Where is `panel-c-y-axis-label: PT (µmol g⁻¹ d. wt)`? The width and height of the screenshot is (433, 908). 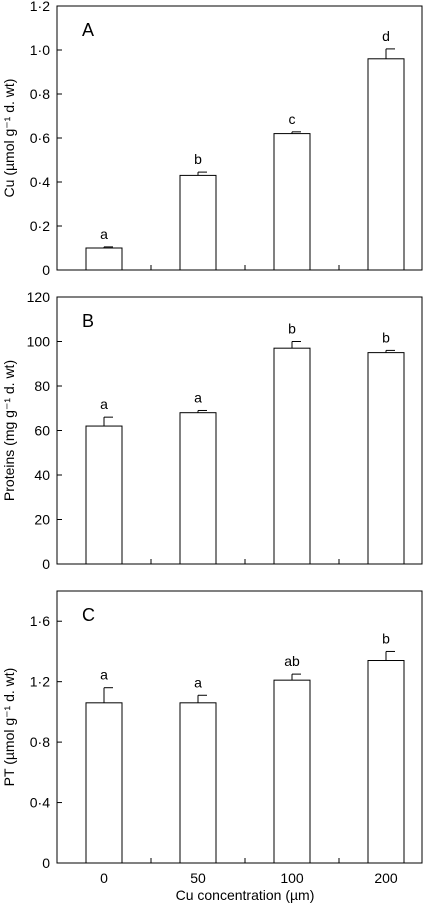
panel-c-y-axis-label: PT (µmol g⁻¹ d. wt) is located at coordinates (9, 727).